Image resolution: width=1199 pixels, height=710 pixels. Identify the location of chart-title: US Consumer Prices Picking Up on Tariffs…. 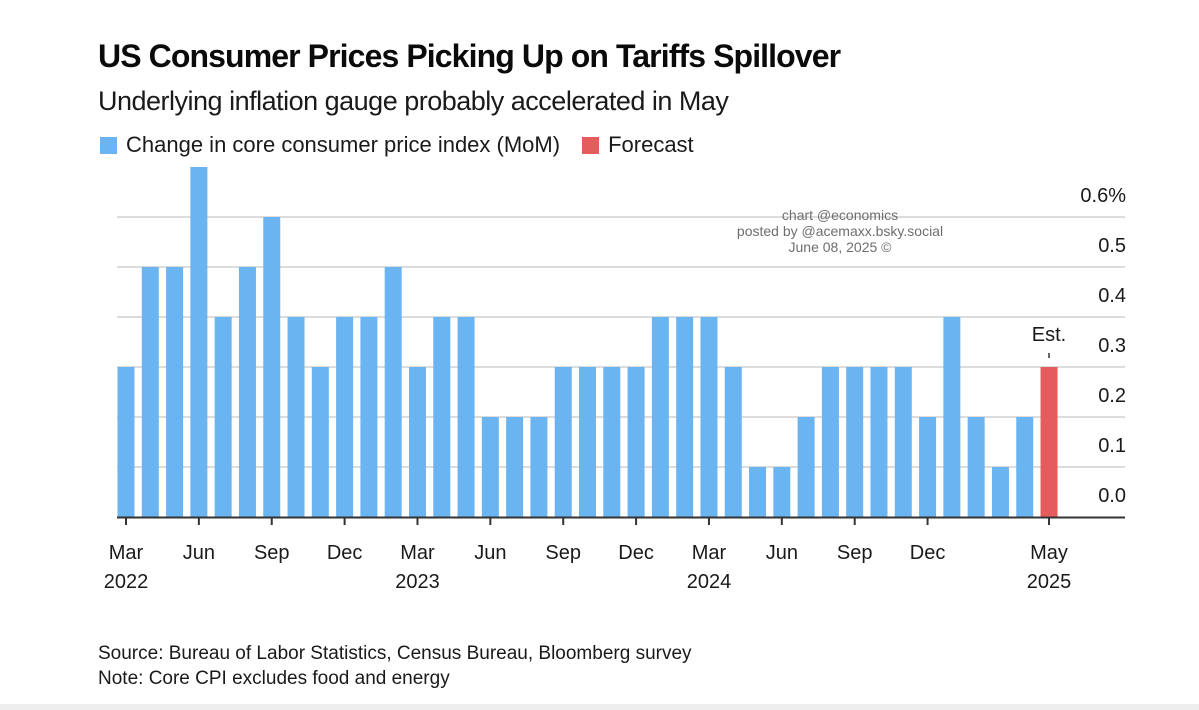
(469, 56).